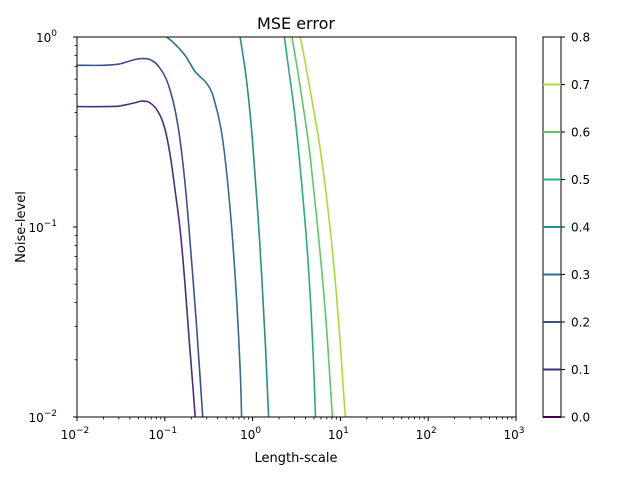 The image size is (640, 480). What do you see at coordinates (21, 227) in the screenshot?
I see `y-axis-label: Noise-level` at bounding box center [21, 227].